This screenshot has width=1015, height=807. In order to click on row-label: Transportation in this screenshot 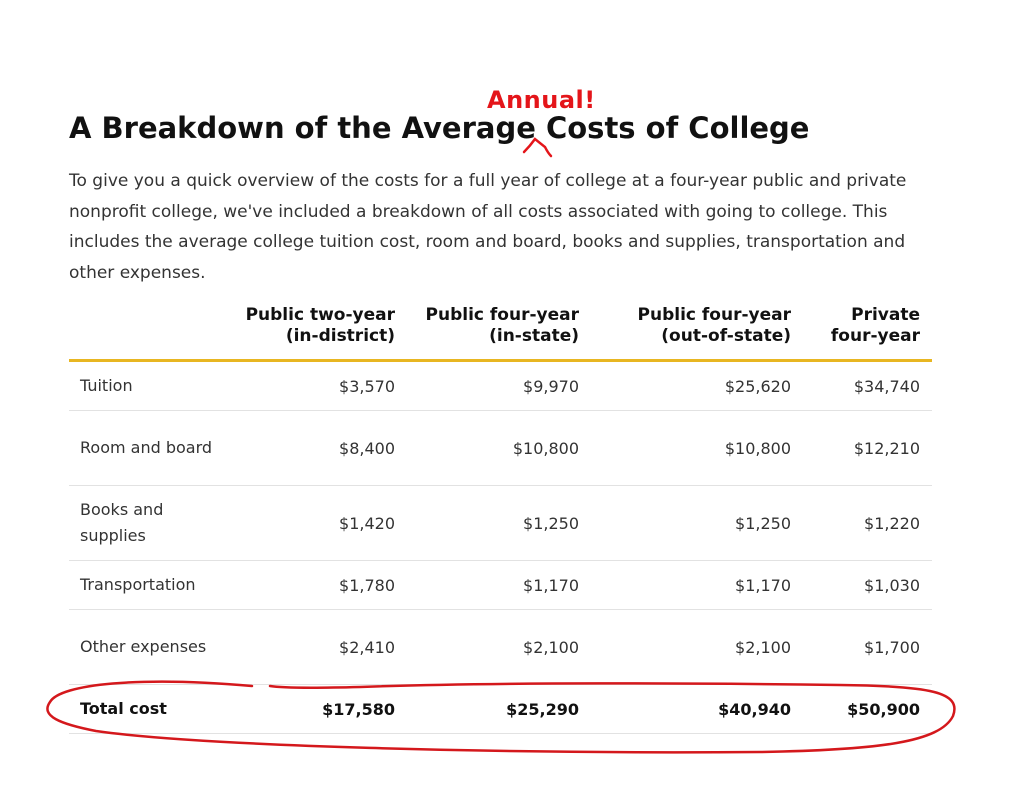, I will do `click(150, 585)`.